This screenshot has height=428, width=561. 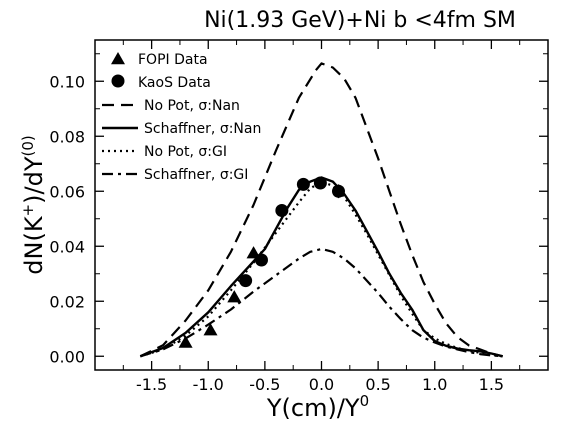 I want to click on x-tick-label: -1.0, so click(x=208, y=384).